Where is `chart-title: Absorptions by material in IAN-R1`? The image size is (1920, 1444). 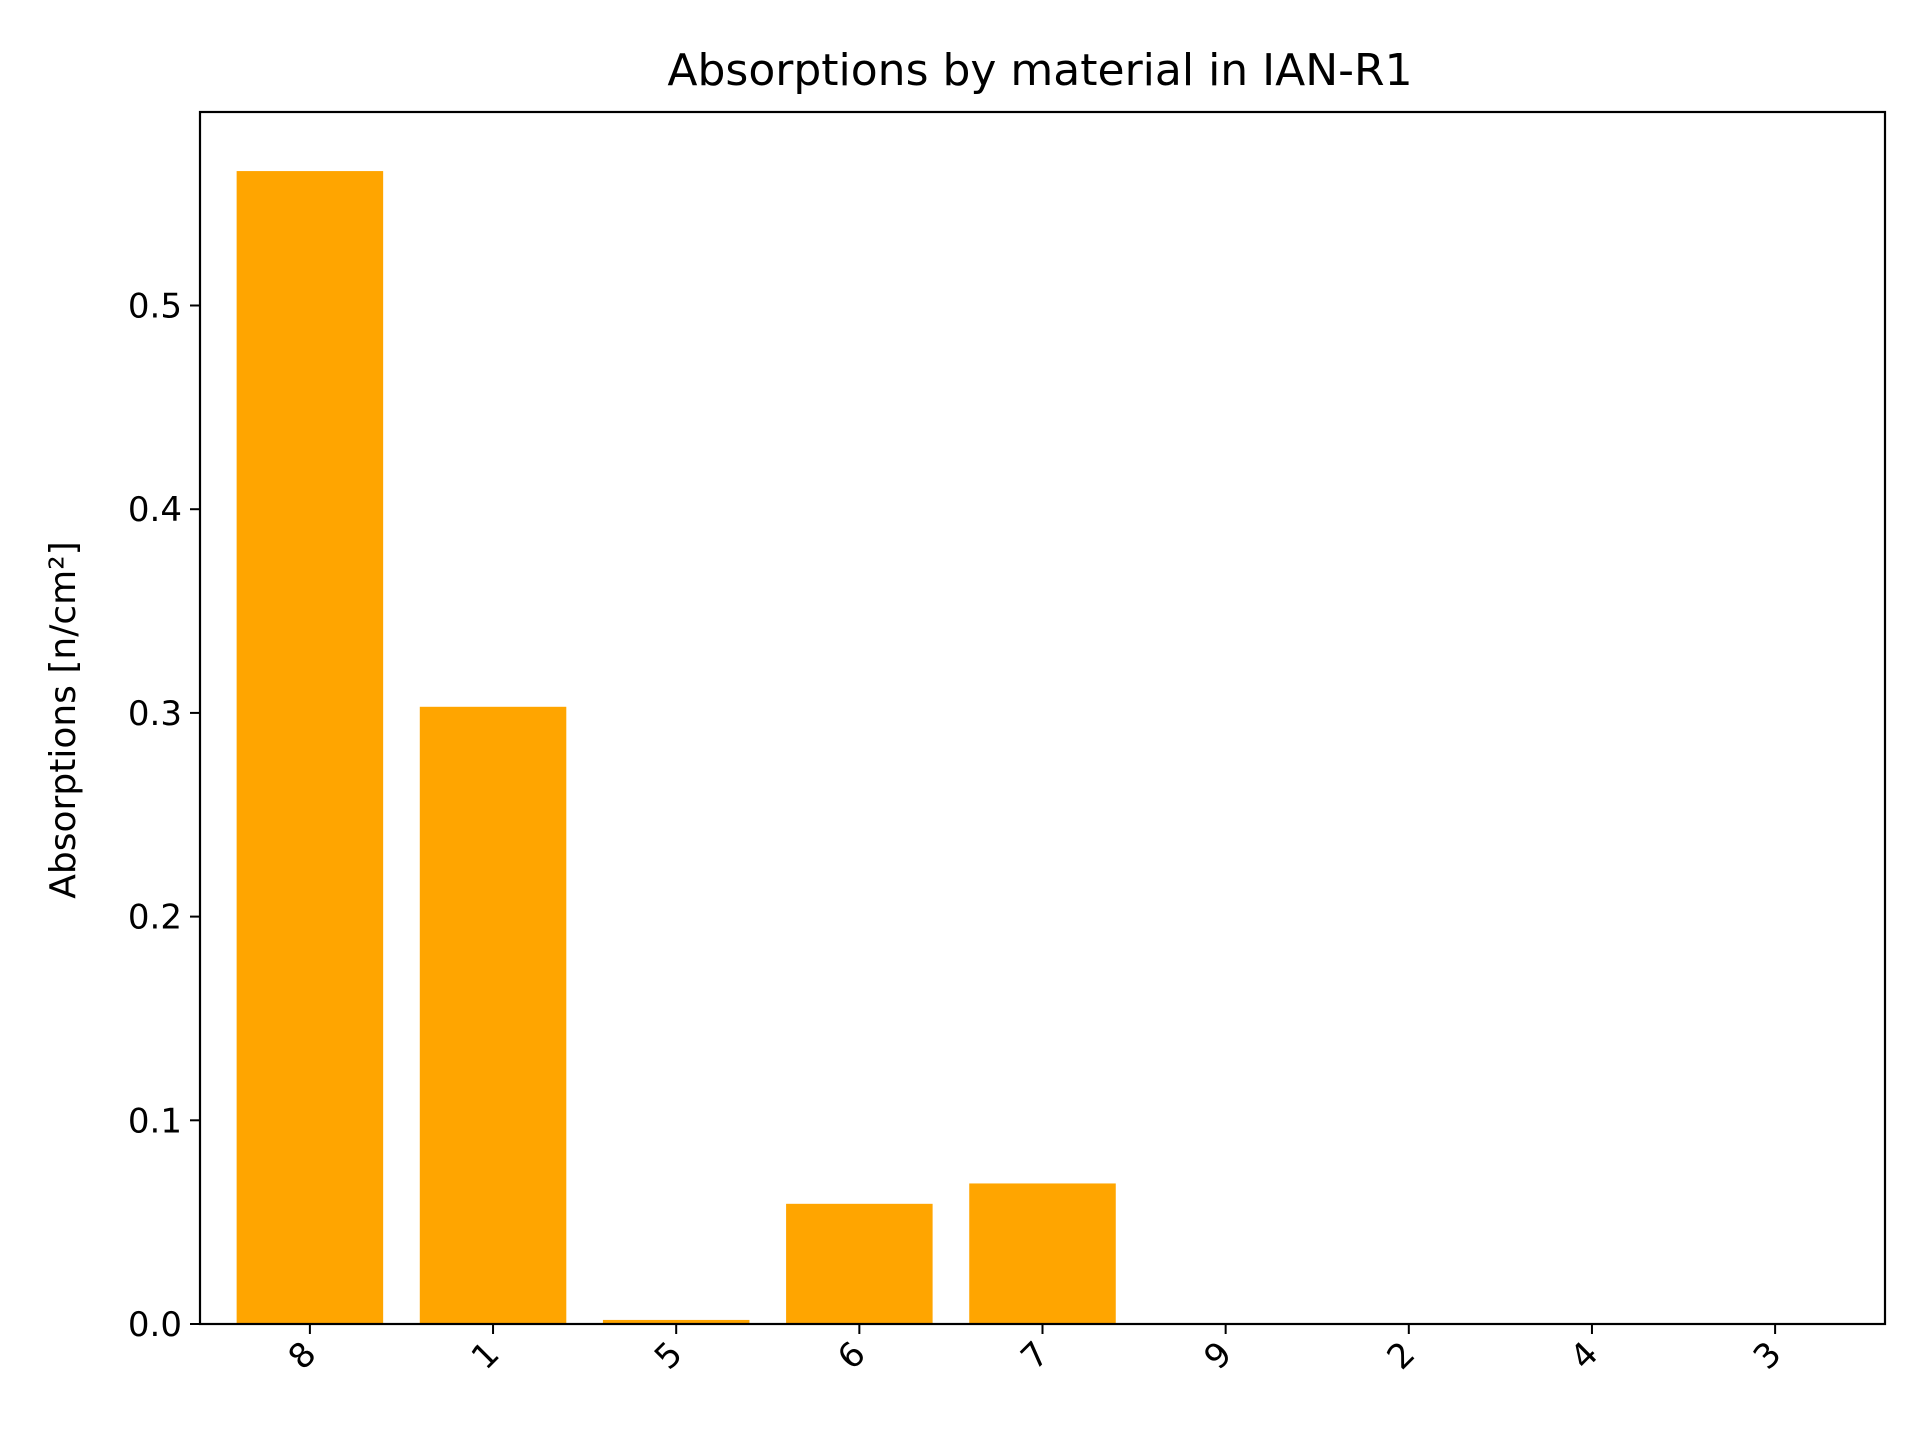 chart-title: Absorptions by material in IAN-R1 is located at coordinates (1039, 70).